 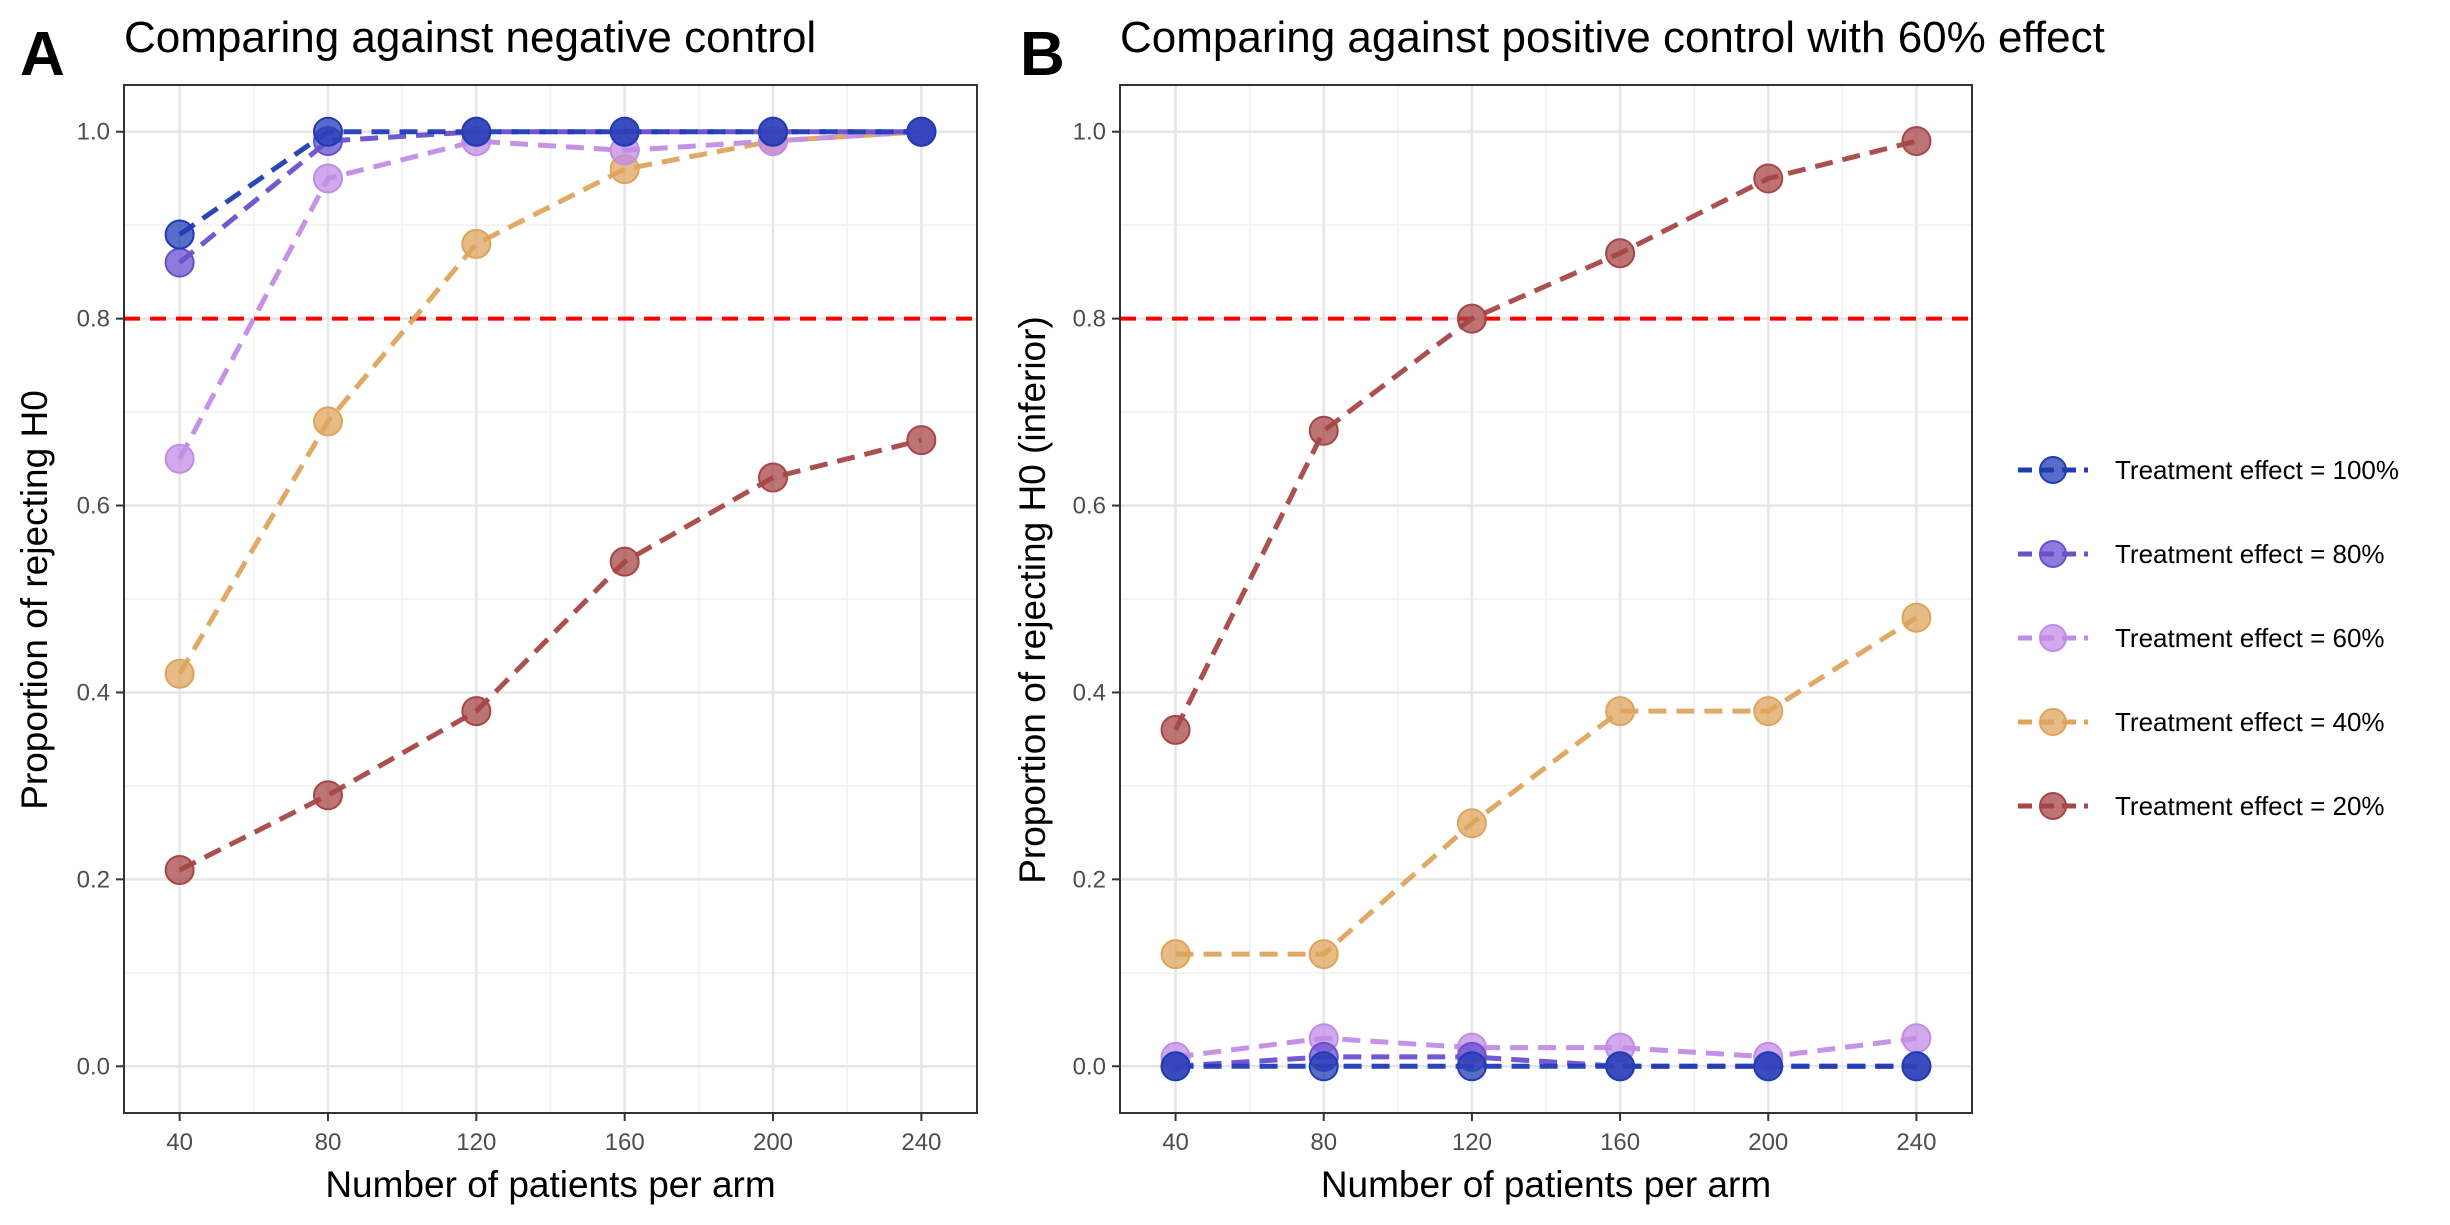 I want to click on y-tick-label: 1.0, so click(x=93, y=132).